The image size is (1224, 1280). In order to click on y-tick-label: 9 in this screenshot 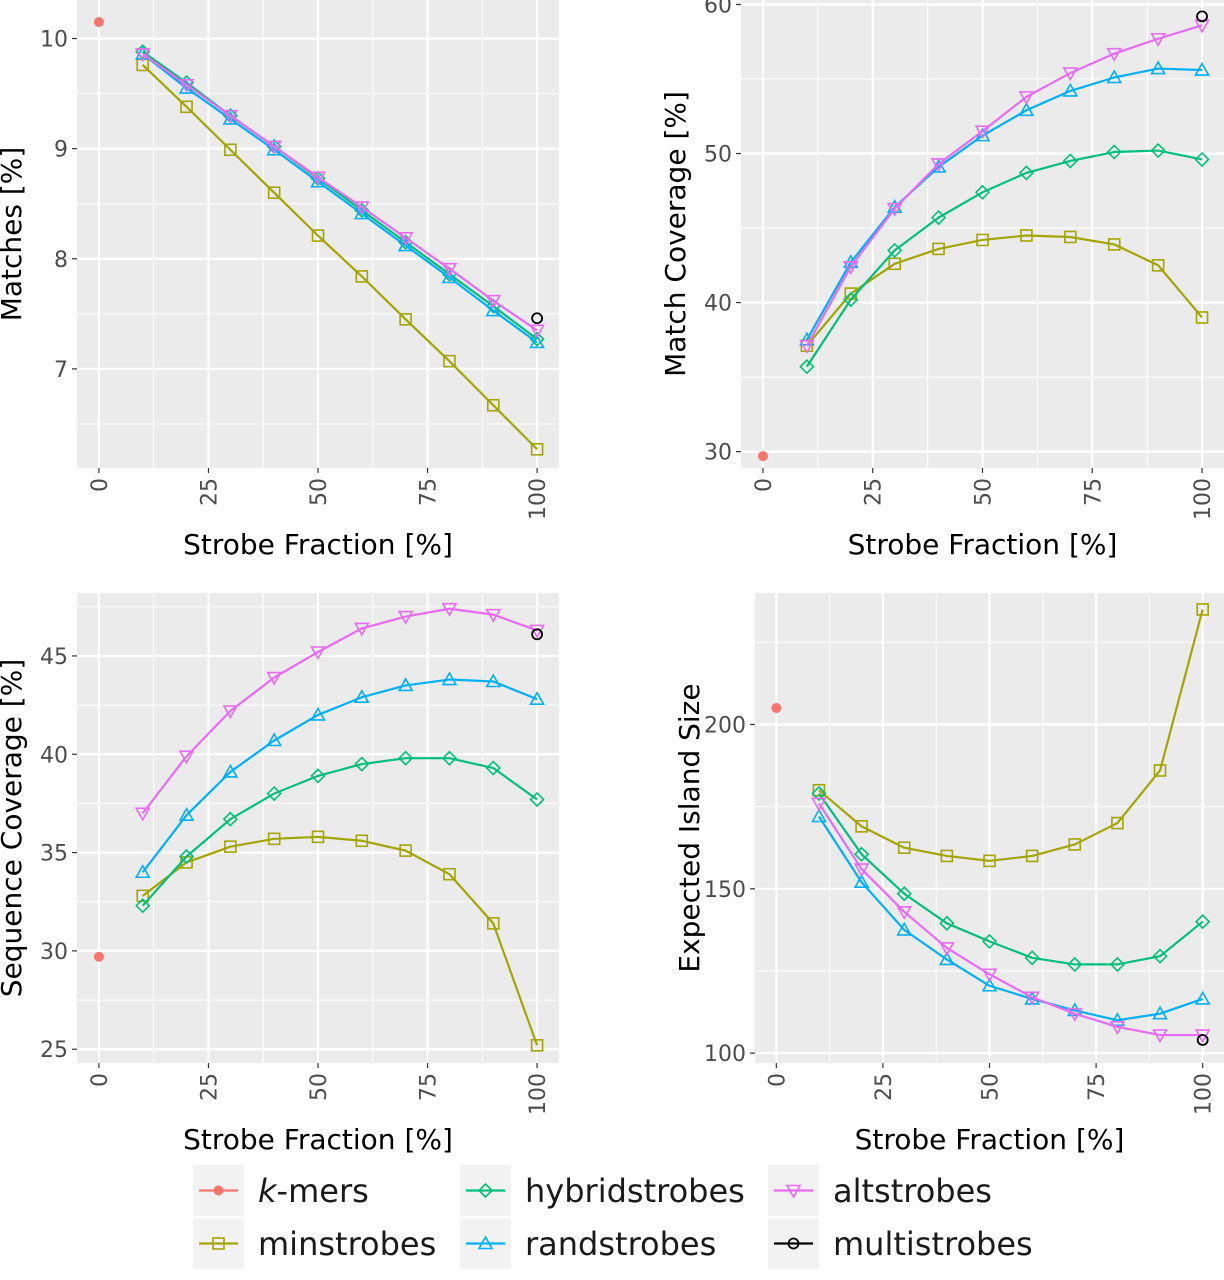, I will do `click(61, 150)`.